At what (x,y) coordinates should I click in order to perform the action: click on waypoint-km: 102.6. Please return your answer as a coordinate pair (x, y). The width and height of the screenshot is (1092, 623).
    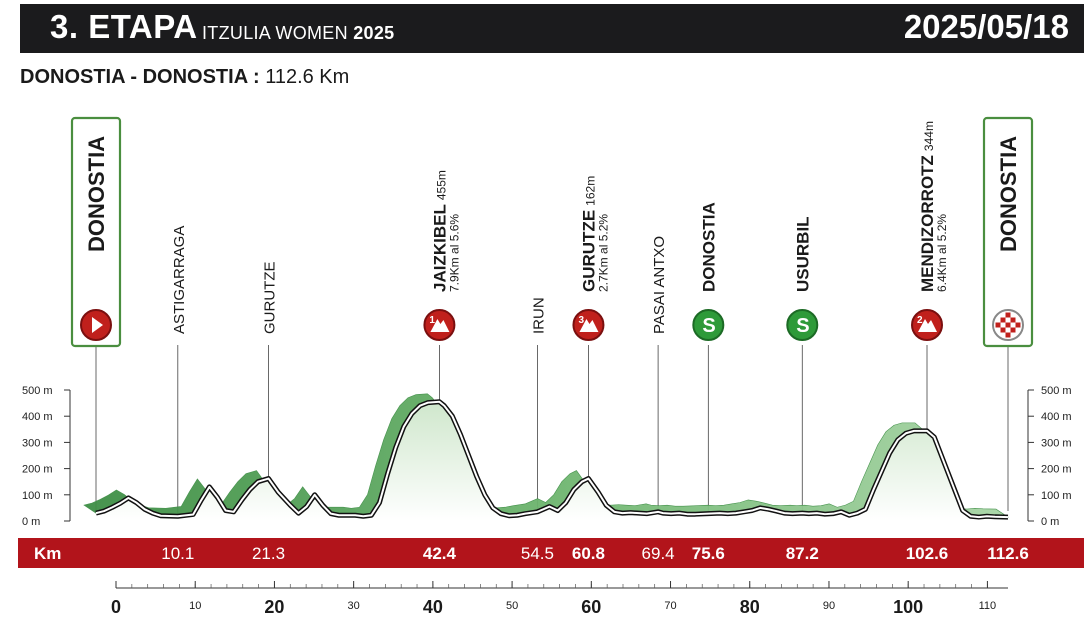
    Looking at the image, I should click on (927, 553).